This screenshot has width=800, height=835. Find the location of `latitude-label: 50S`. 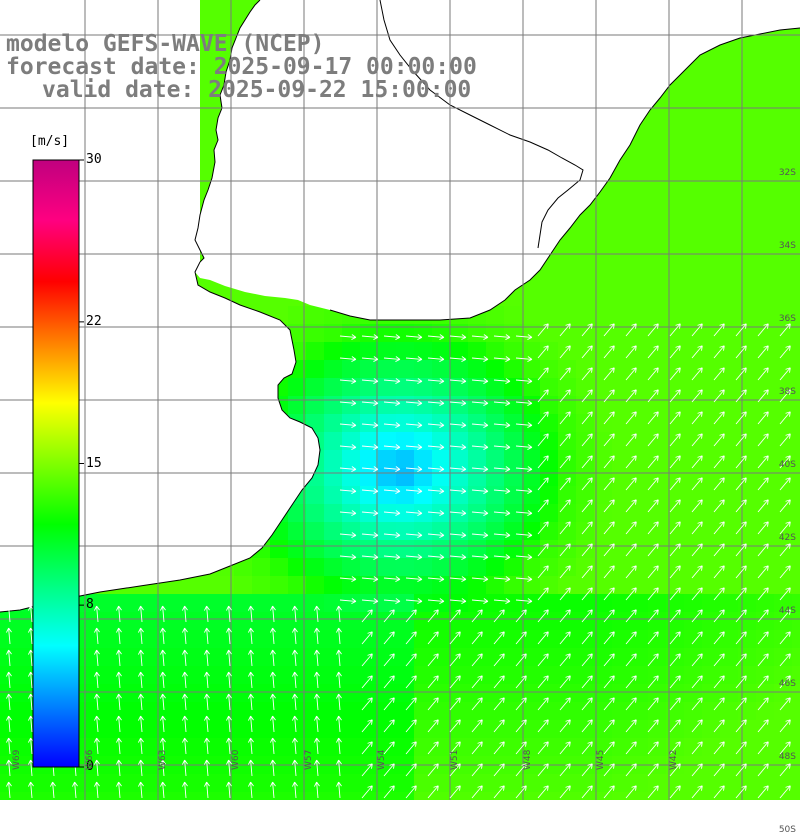

latitude-label: 50S is located at coordinates (787, 830).